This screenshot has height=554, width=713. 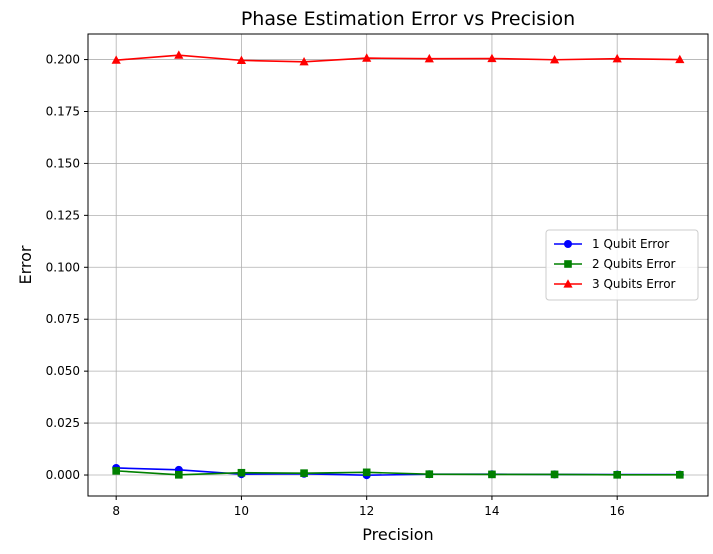 I want to click on x-tick-label: 12, so click(x=366, y=511).